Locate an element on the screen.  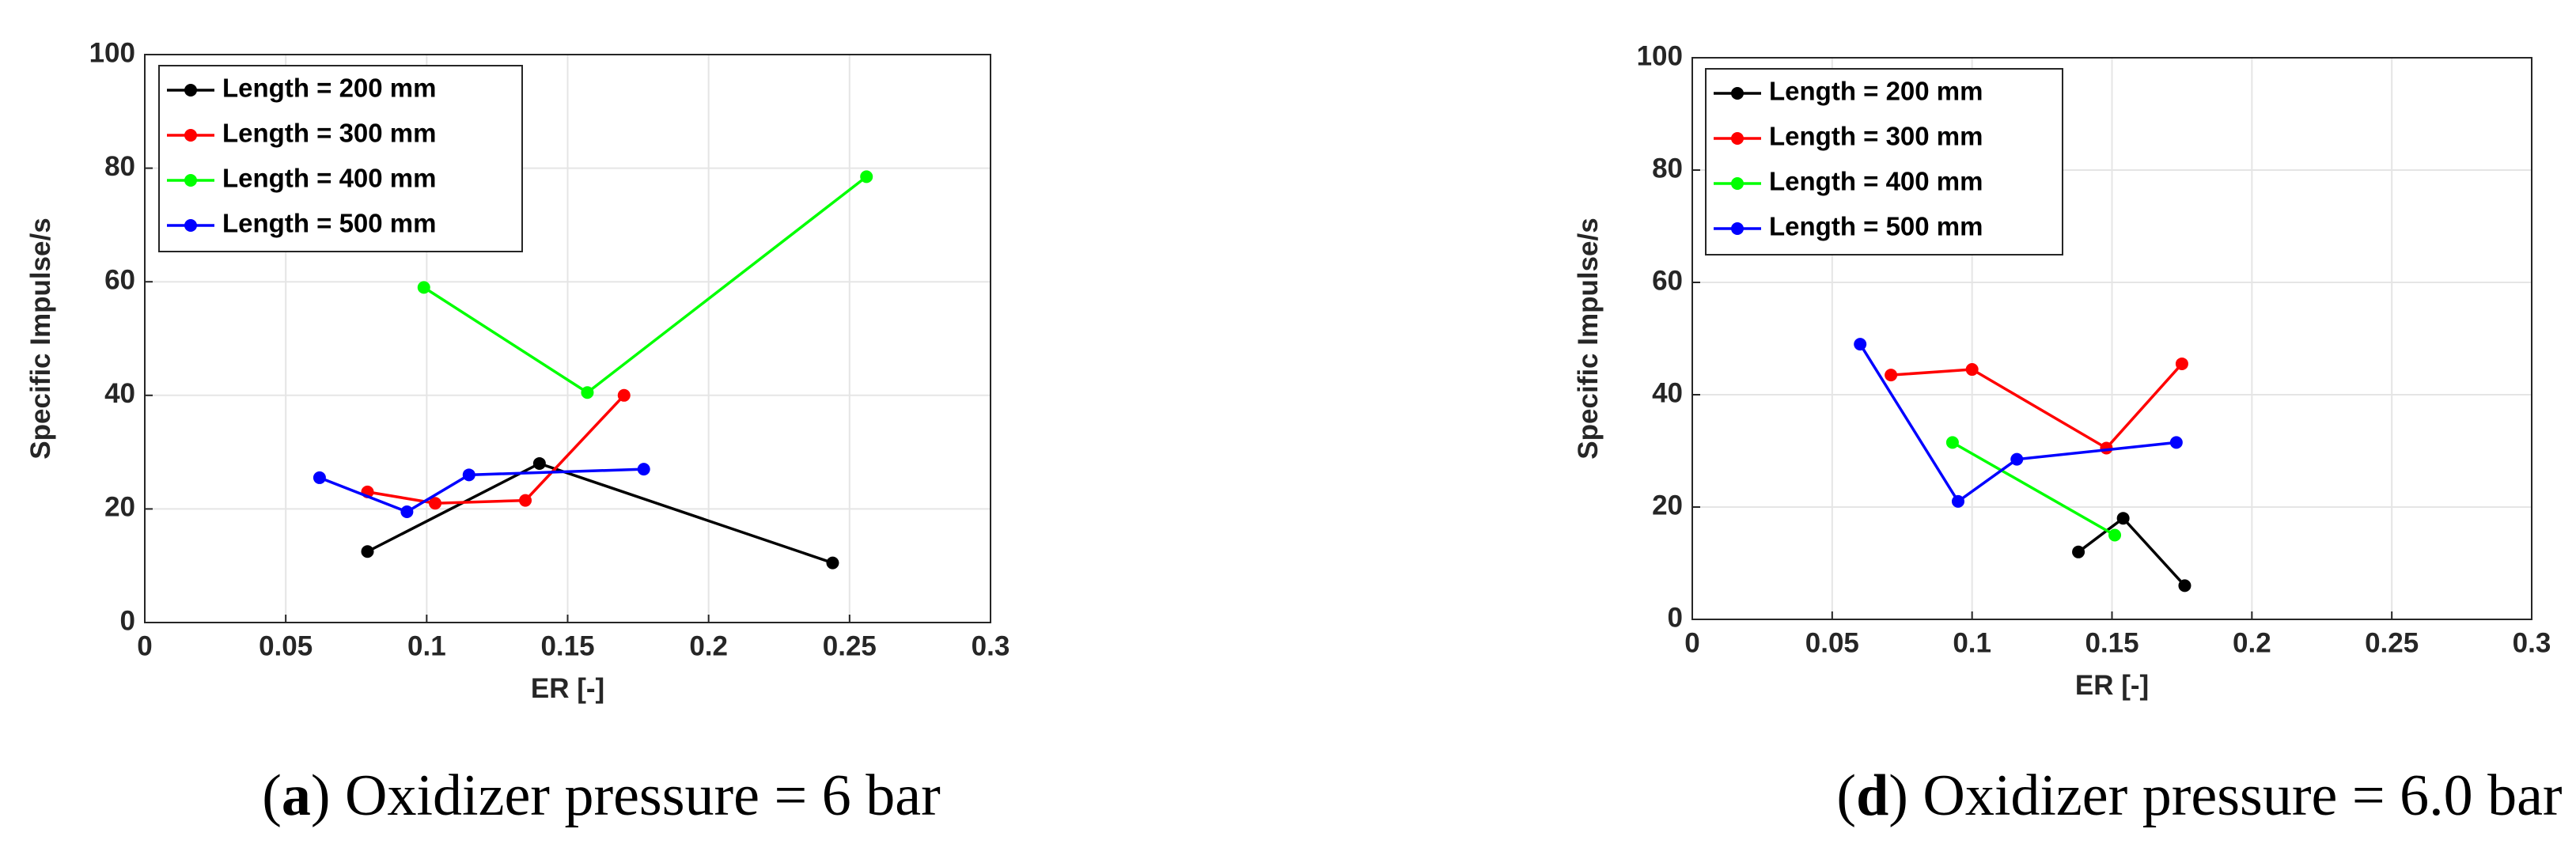
caption: (a) Oxidizer pressure = 6 bar is located at coordinates (601, 795).